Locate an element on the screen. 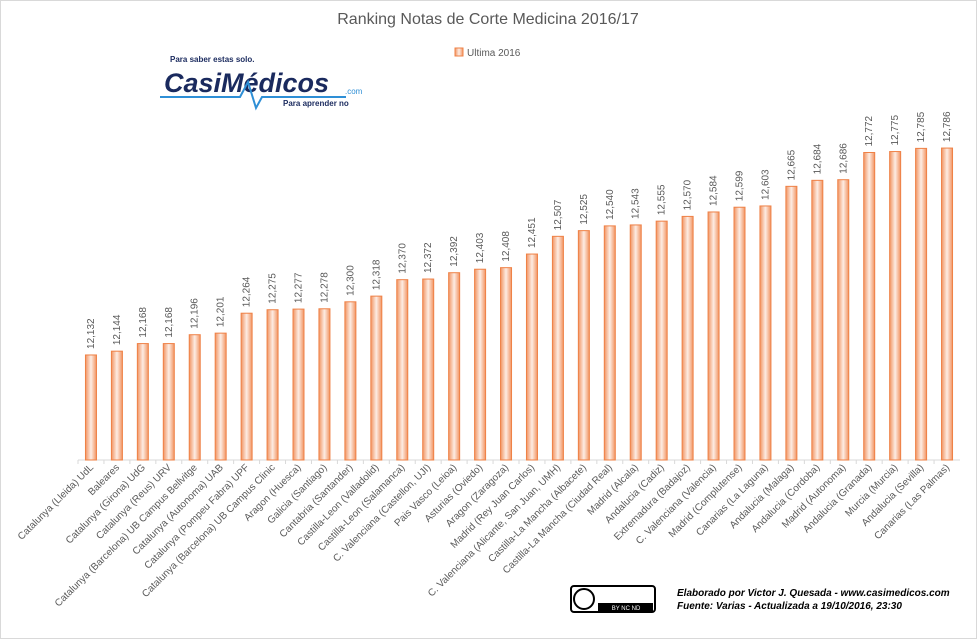 Image resolution: width=977 pixels, height=644 pixels. value-label: 12,599 is located at coordinates (740, 185).